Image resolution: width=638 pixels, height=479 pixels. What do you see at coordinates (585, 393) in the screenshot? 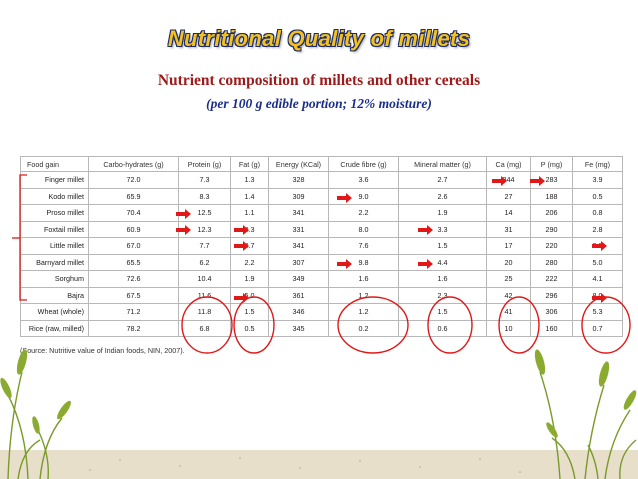
I see `millet-heads-right` at bounding box center [585, 393].